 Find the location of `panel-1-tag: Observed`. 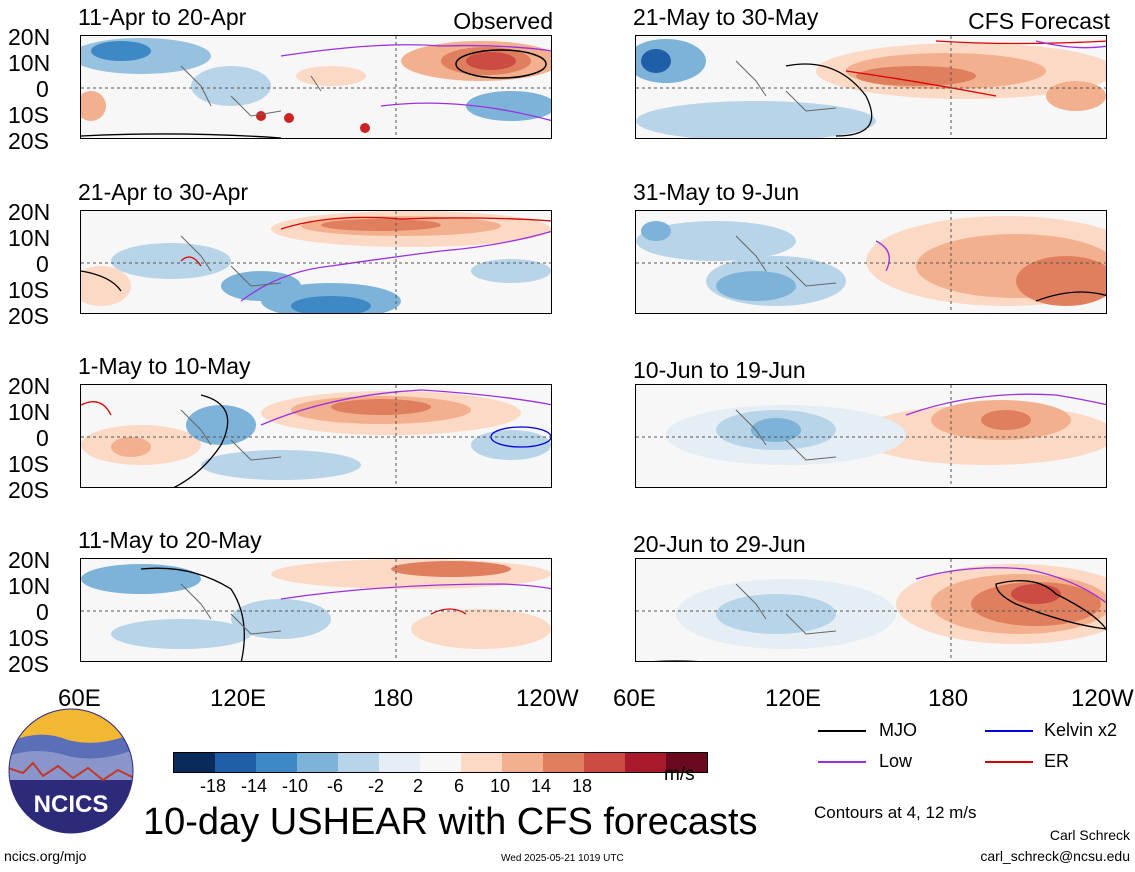

panel-1-tag: Observed is located at coordinates (503, 21).